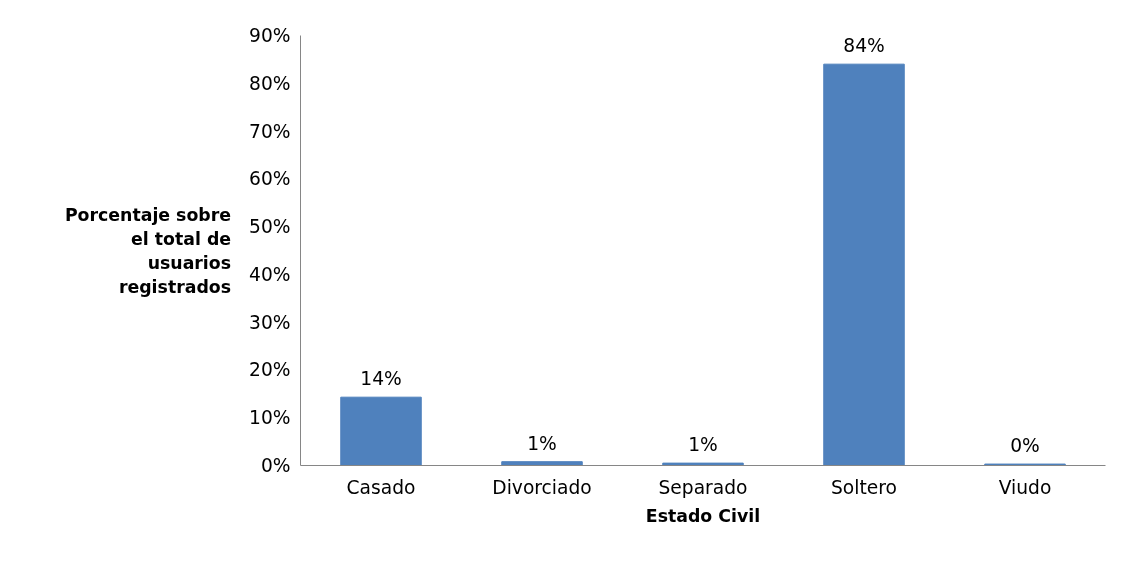  I want to click on data-label: 84%, so click(864, 46).